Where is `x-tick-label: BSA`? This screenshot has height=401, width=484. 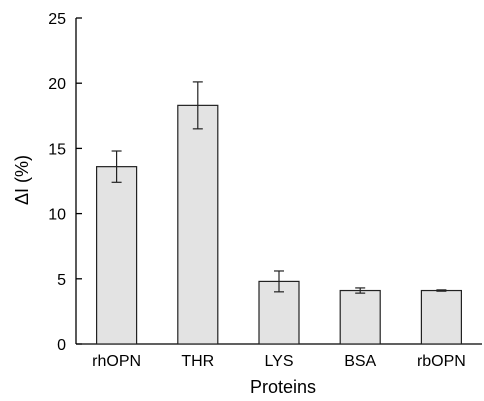 x-tick-label: BSA is located at coordinates (360, 361).